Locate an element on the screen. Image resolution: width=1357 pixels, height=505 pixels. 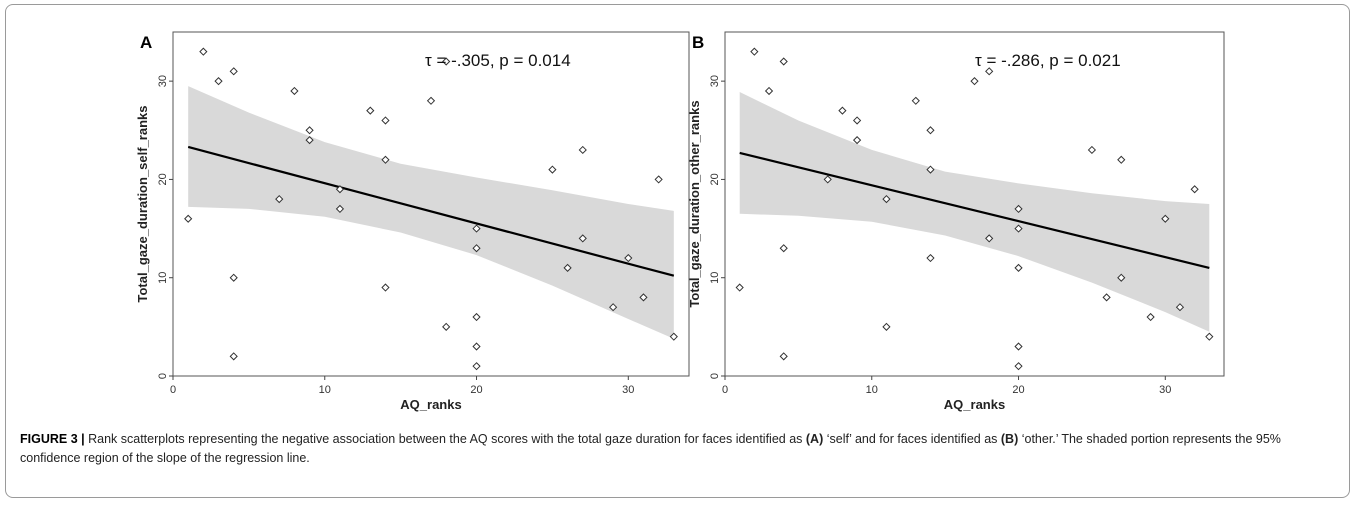
panel-a-y-tick-label-3: 30 is located at coordinates (163, 81).